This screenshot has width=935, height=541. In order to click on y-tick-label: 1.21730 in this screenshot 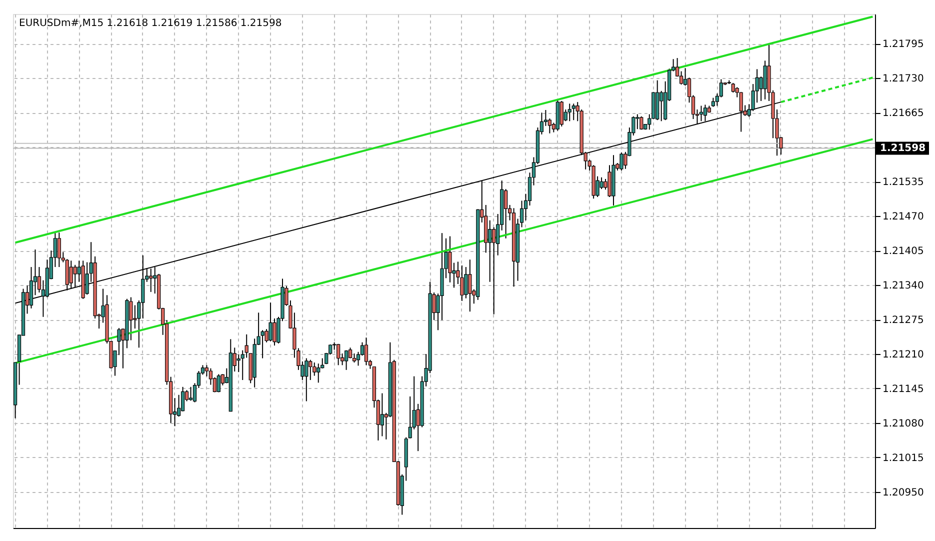, I will do `click(903, 79)`.